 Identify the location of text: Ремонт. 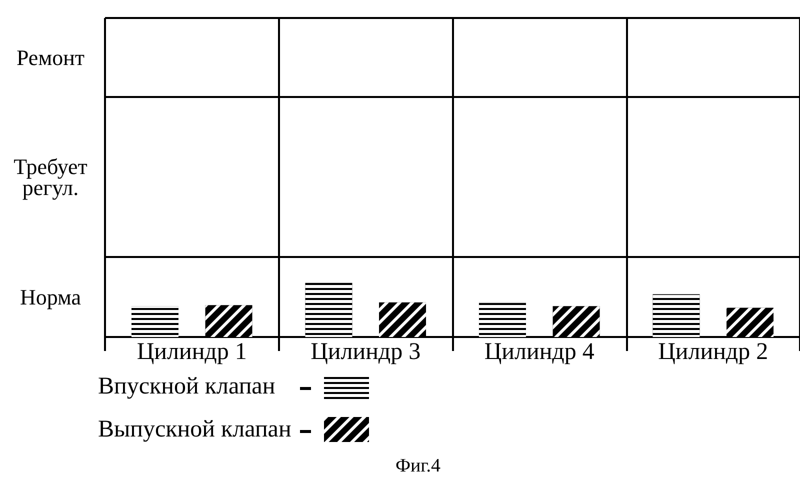
(50, 57).